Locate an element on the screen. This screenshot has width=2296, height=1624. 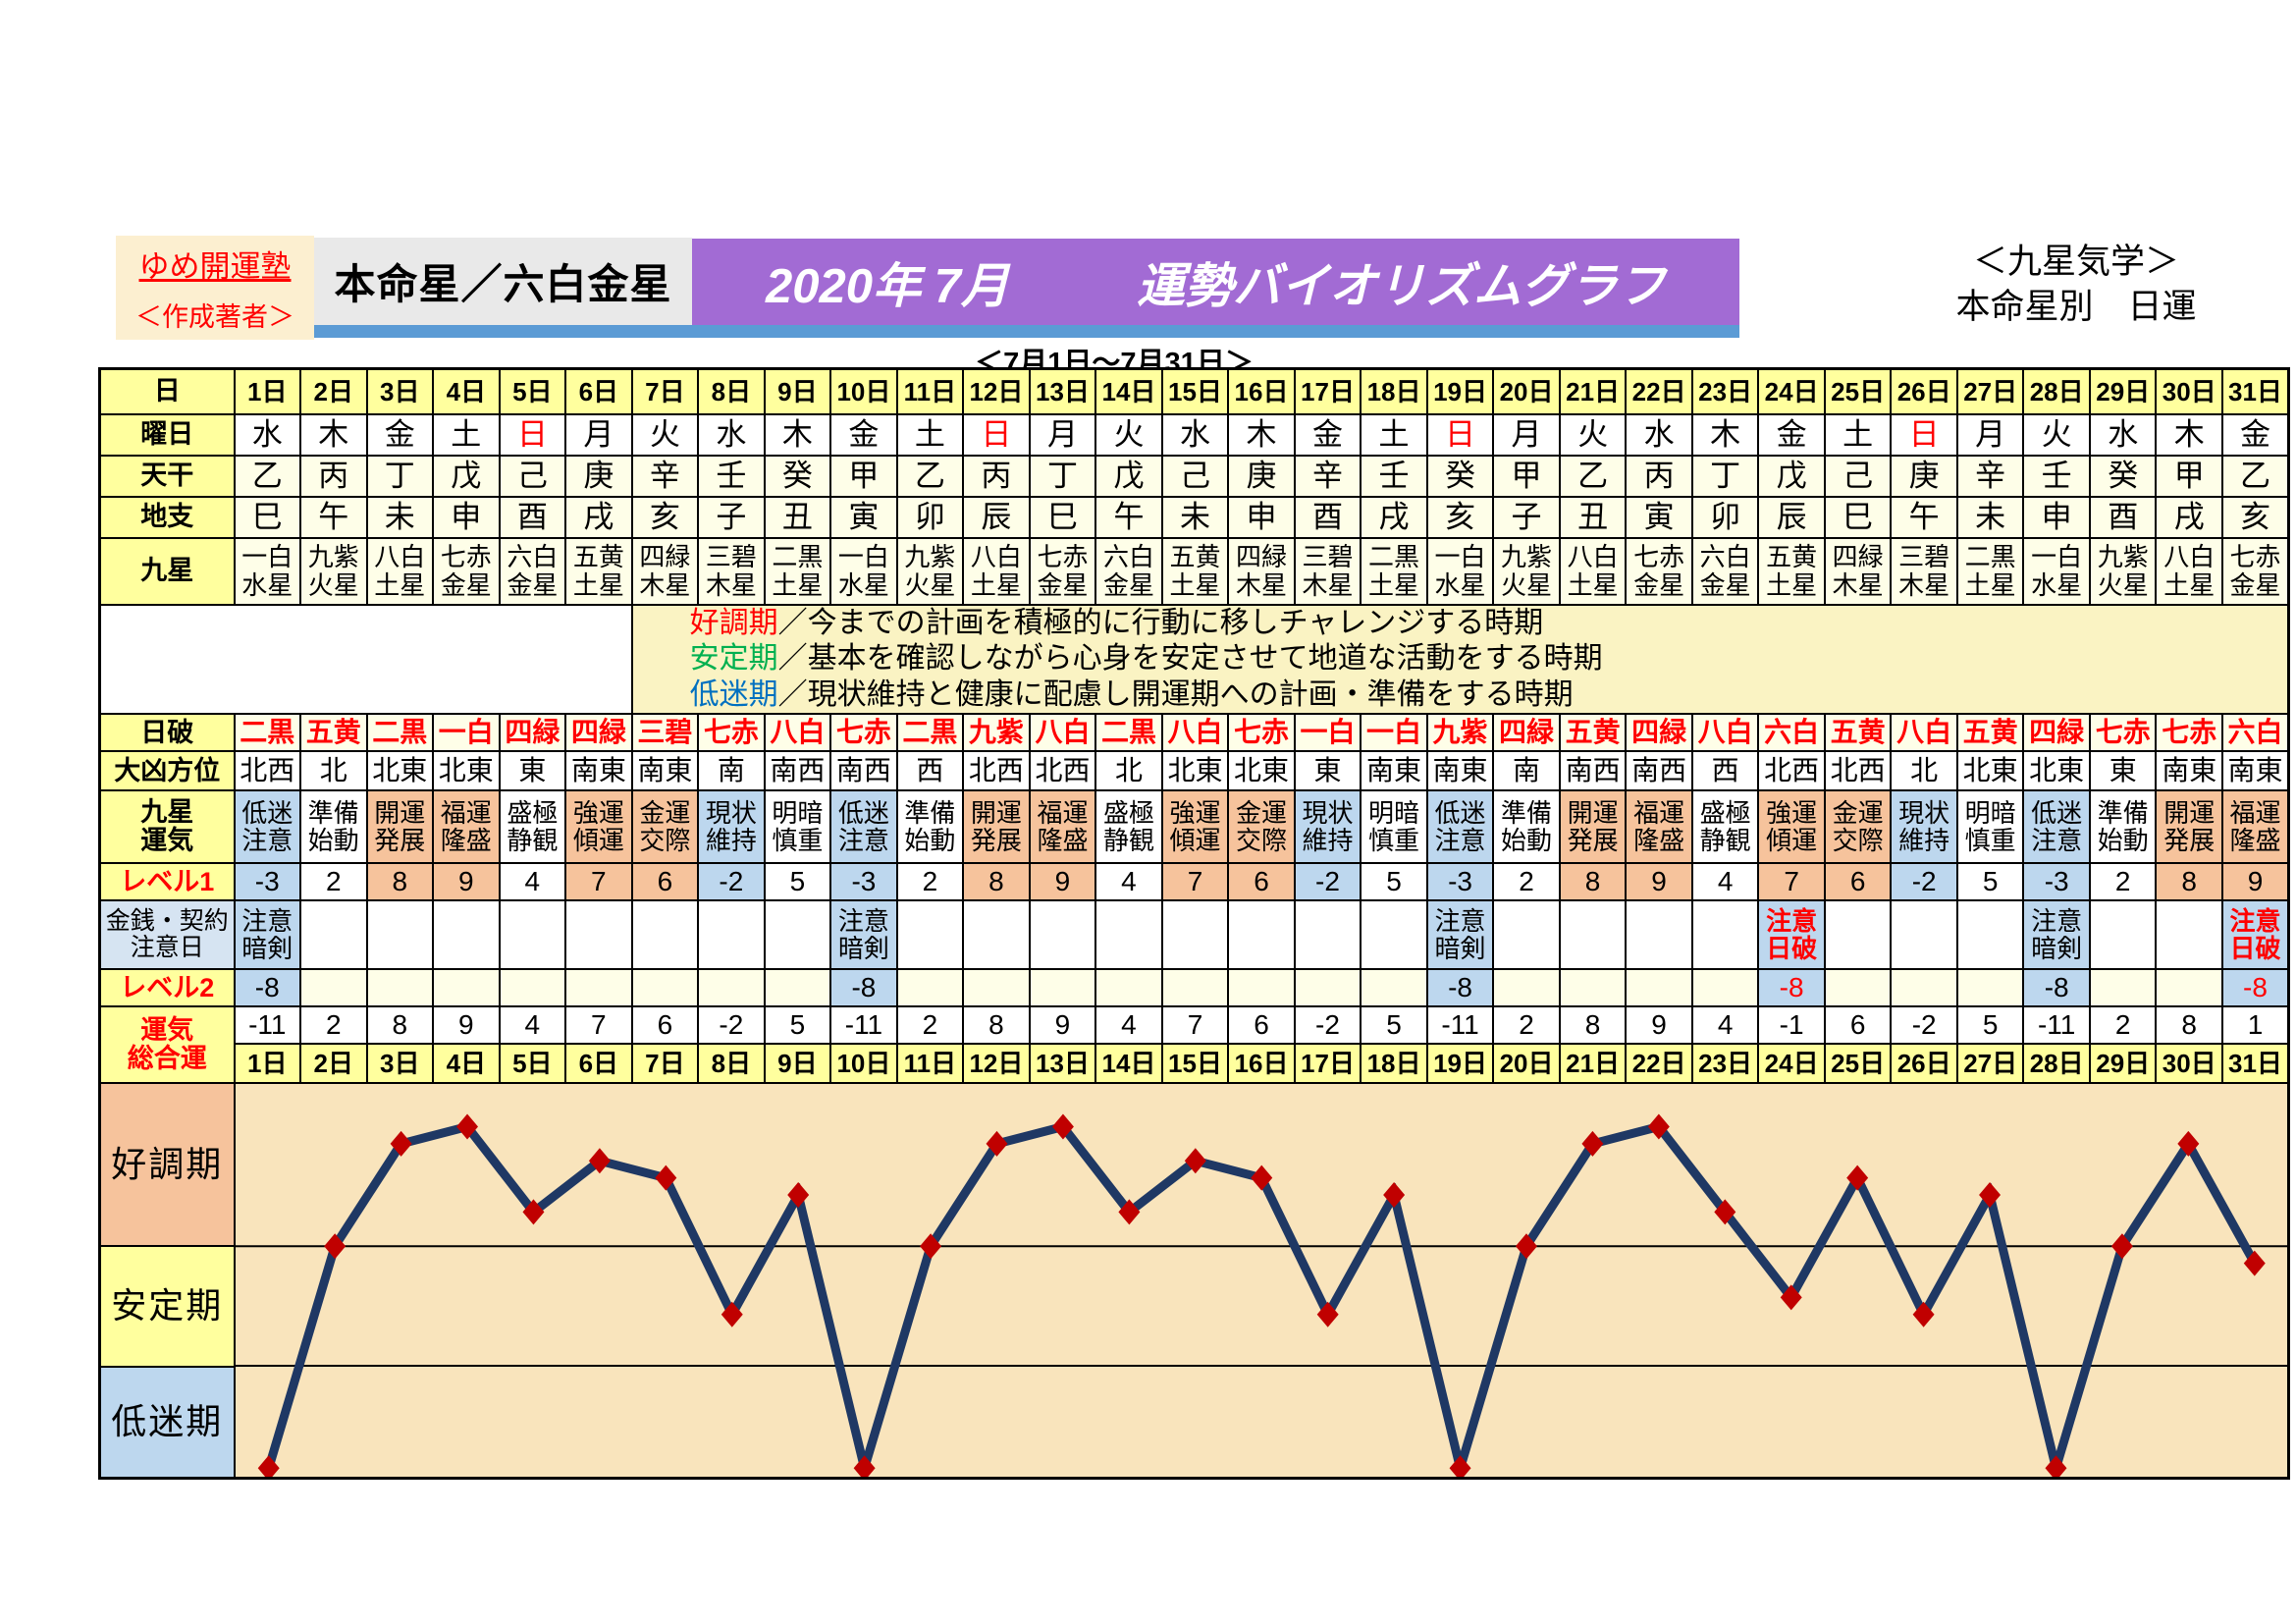
brand-author-label: ＜作成著者＞ is located at coordinates (215, 317).